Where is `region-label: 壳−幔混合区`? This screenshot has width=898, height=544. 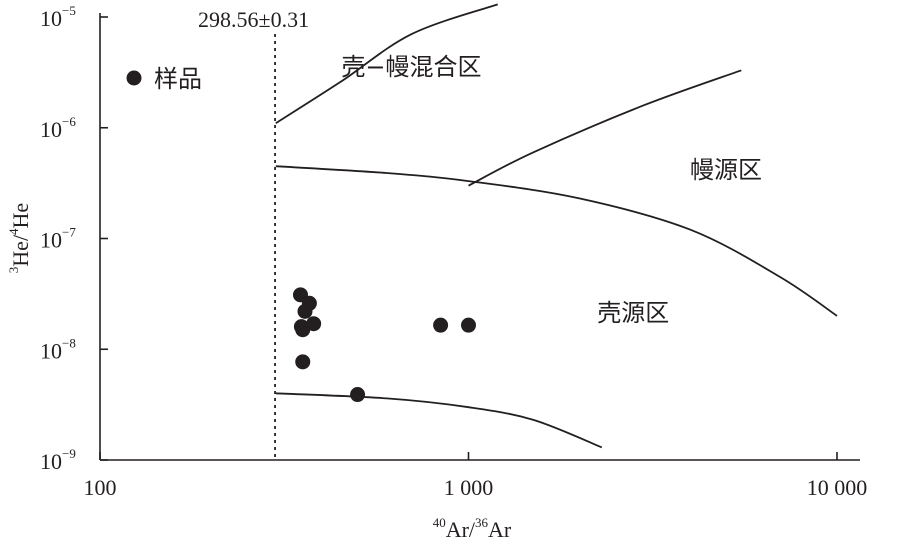
region-label: 壳−幔混合区 is located at coordinates (411, 67).